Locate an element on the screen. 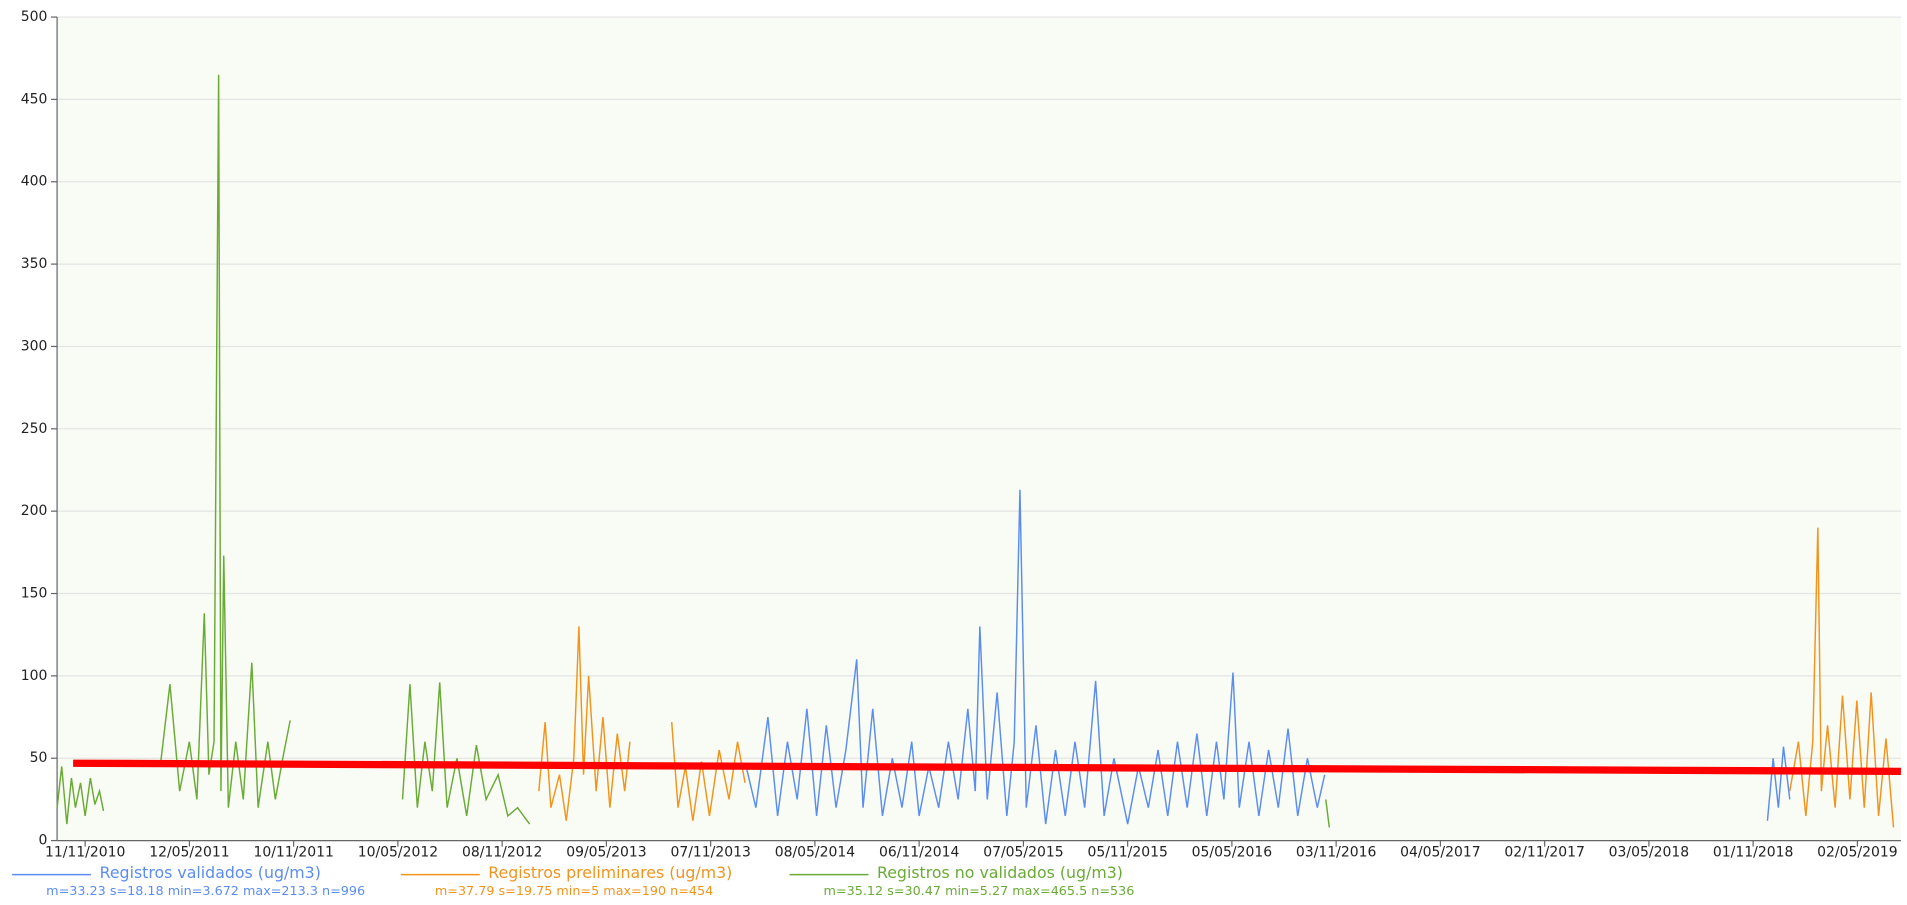 This screenshot has height=905, width=1907. x-tick-label: 05/05/2016 is located at coordinates (1232, 853).